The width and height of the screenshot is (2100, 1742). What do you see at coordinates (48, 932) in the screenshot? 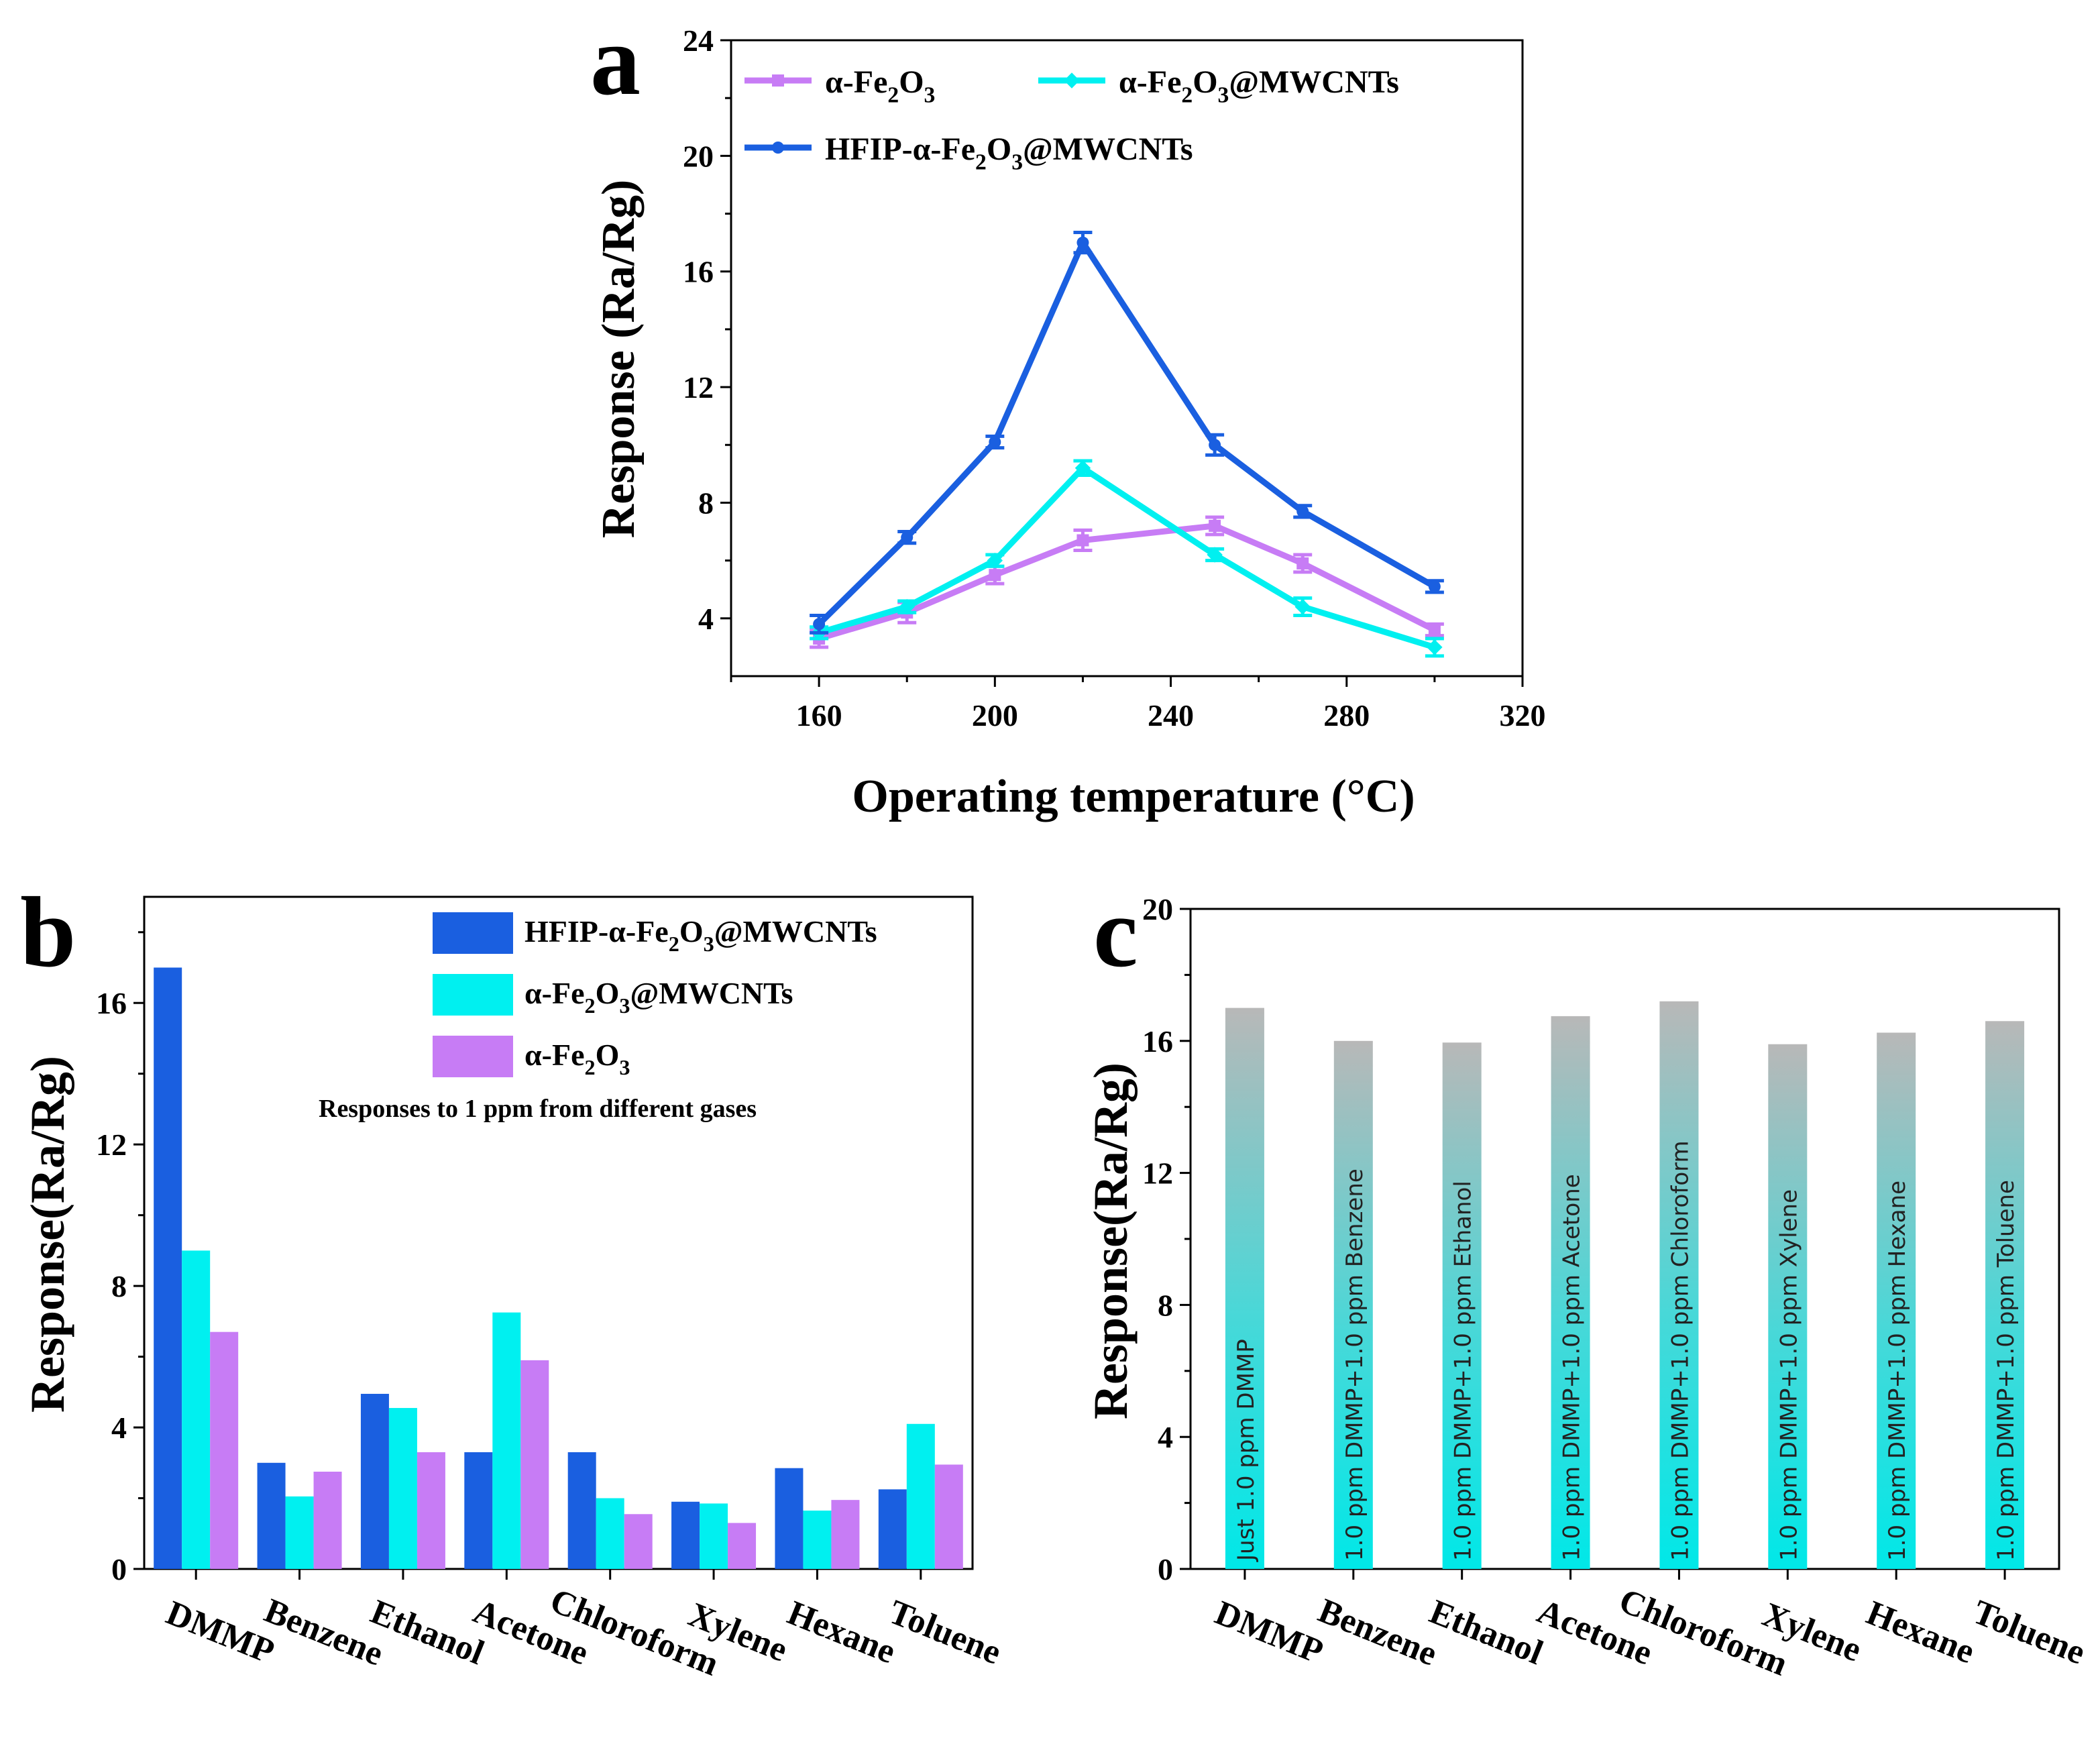
I see `panel-label: b` at bounding box center [48, 932].